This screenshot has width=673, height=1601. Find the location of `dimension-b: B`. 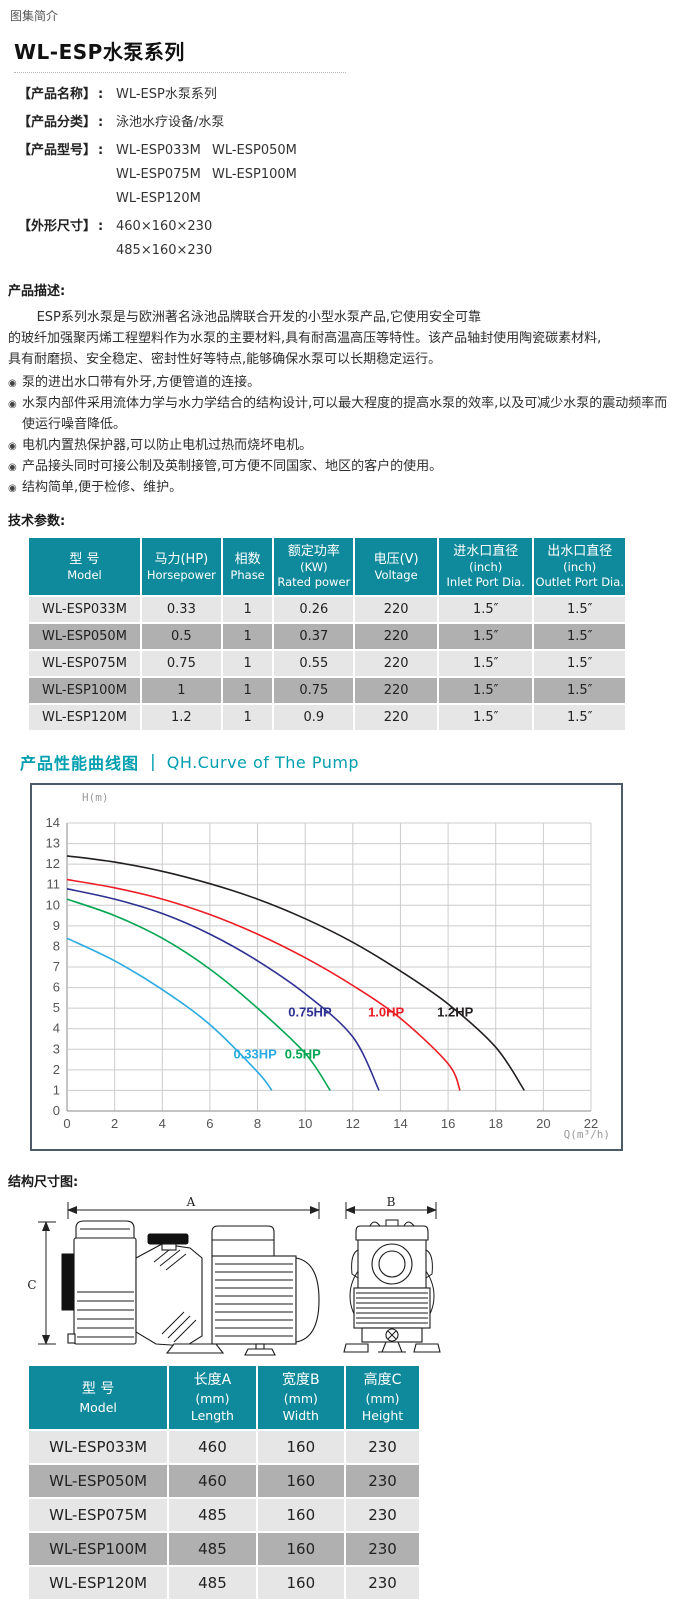

dimension-b: B is located at coordinates (391, 1207).